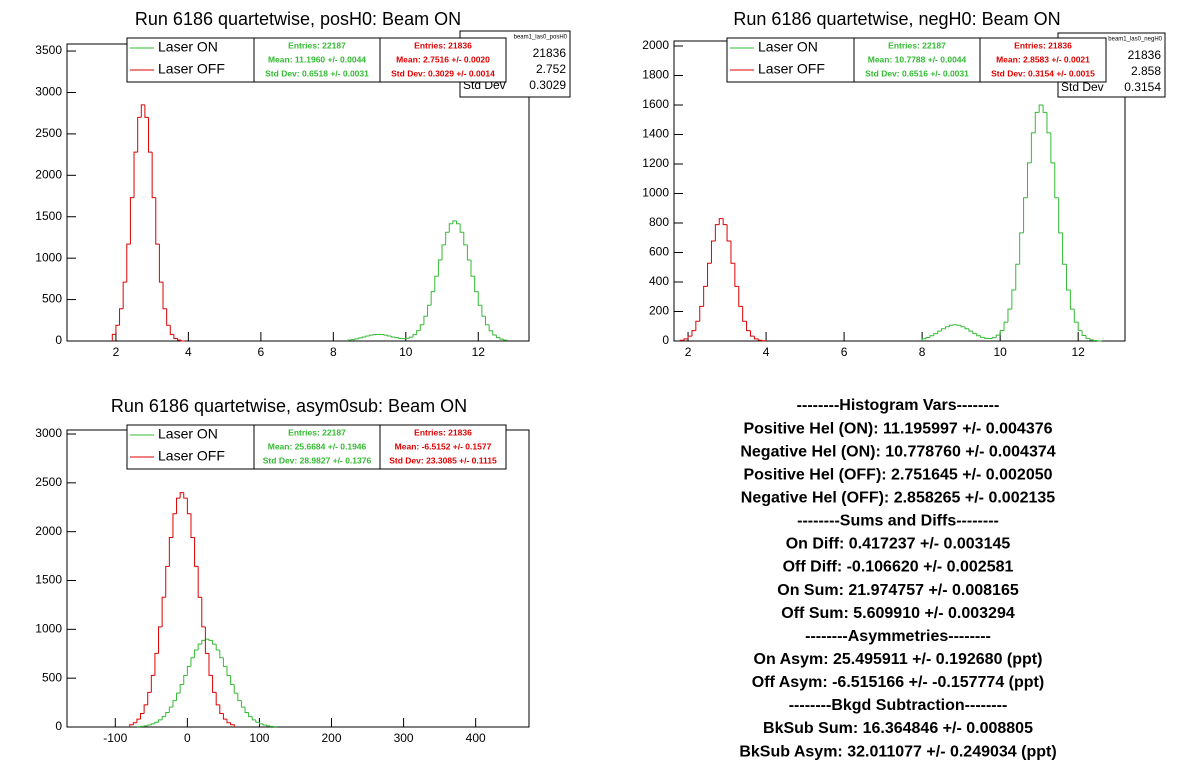 This screenshot has width=1196, height=772. Describe the element at coordinates (317, 73) in the screenshot. I see `stats-text: Std Dev: 0.6518 +/- 0.0031` at that location.